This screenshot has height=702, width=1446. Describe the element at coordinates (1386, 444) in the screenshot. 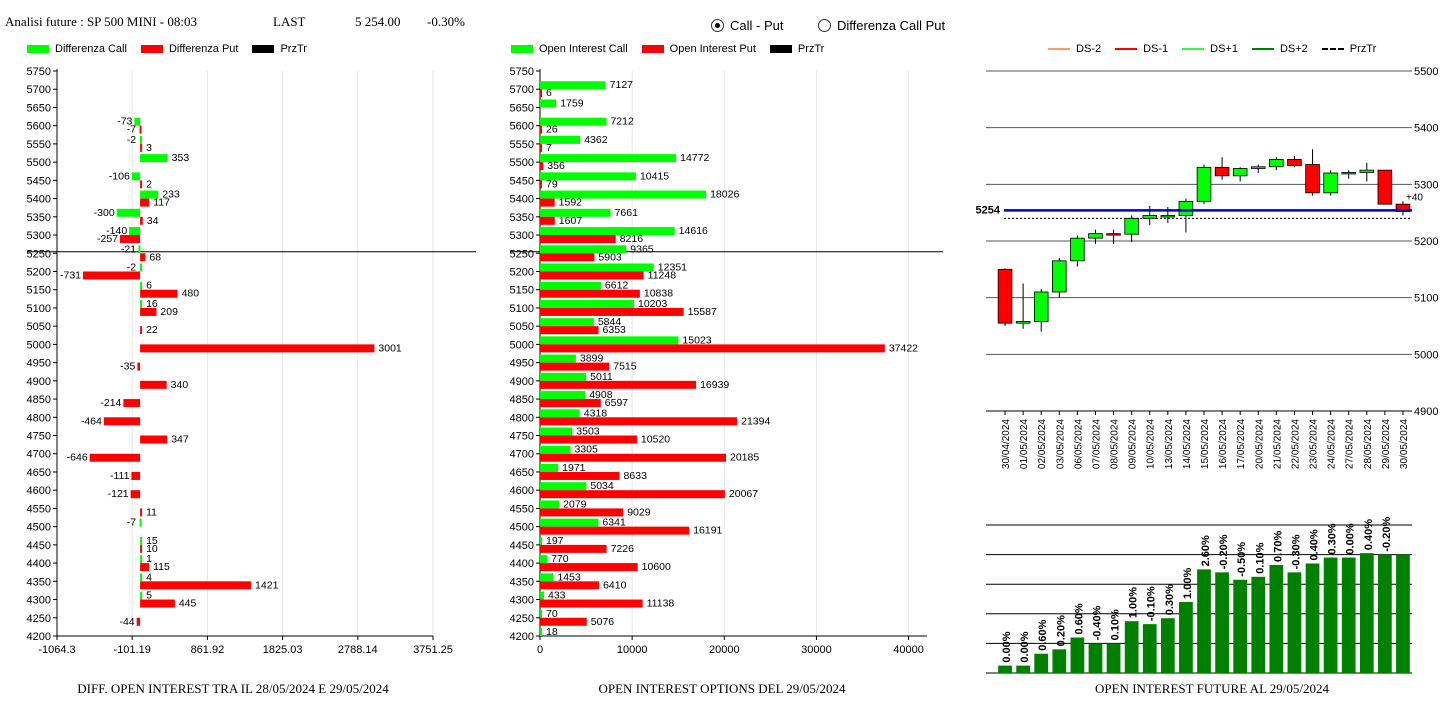

I see `candle-date-label: 29/05/2024` at that location.